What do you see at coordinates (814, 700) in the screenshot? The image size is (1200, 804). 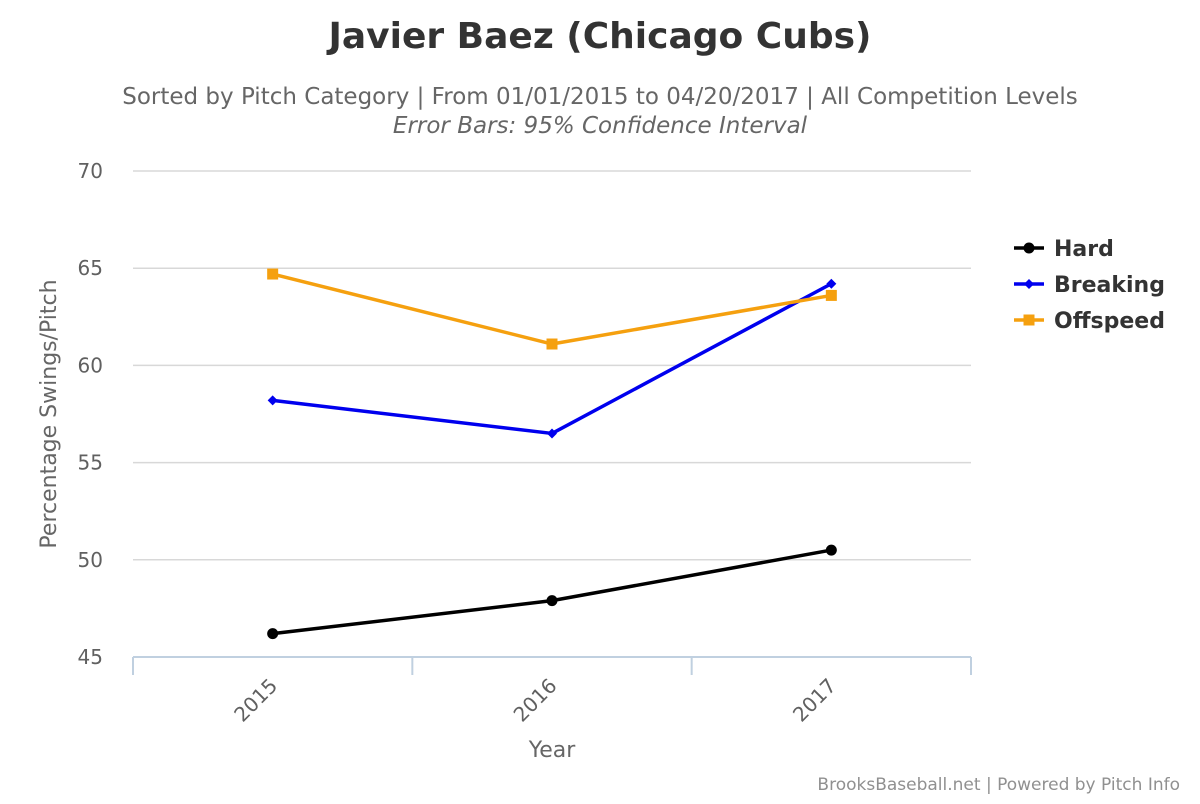 I see `x-tick-label: 2017` at bounding box center [814, 700].